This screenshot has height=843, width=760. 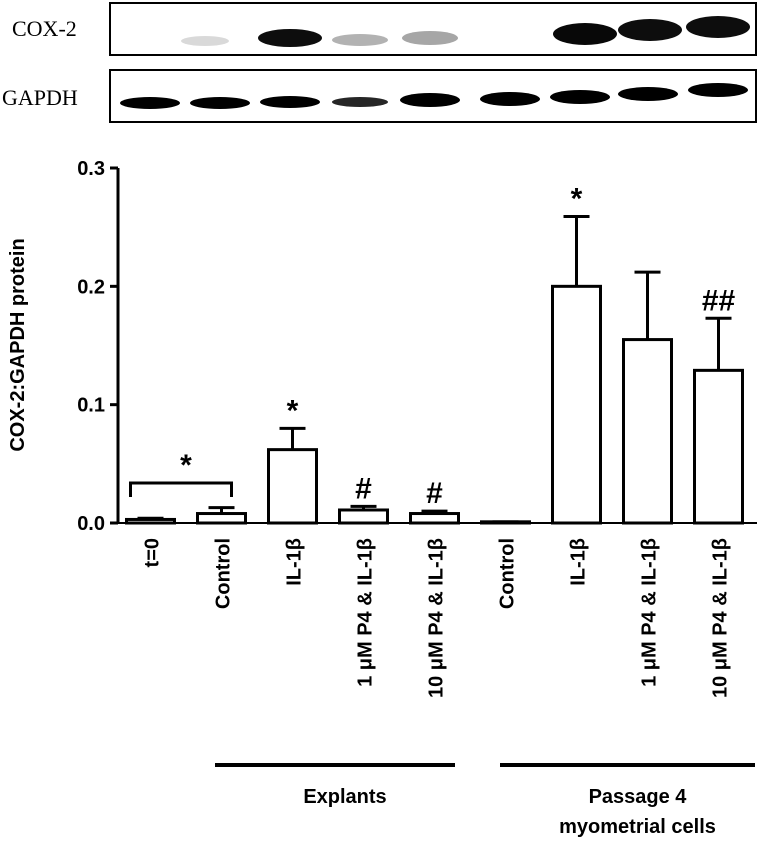 I want to click on group-label: myometrial cells, so click(x=637, y=827).